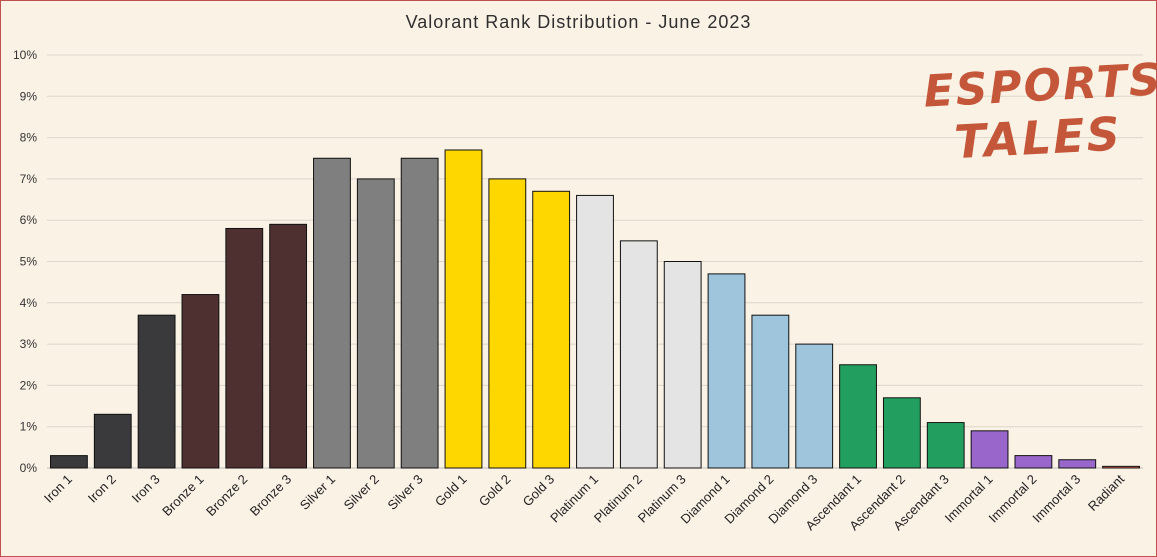 Image resolution: width=1157 pixels, height=557 pixels. I want to click on esports-tales-logo: ESPORTS TALES, so click(1039, 112).